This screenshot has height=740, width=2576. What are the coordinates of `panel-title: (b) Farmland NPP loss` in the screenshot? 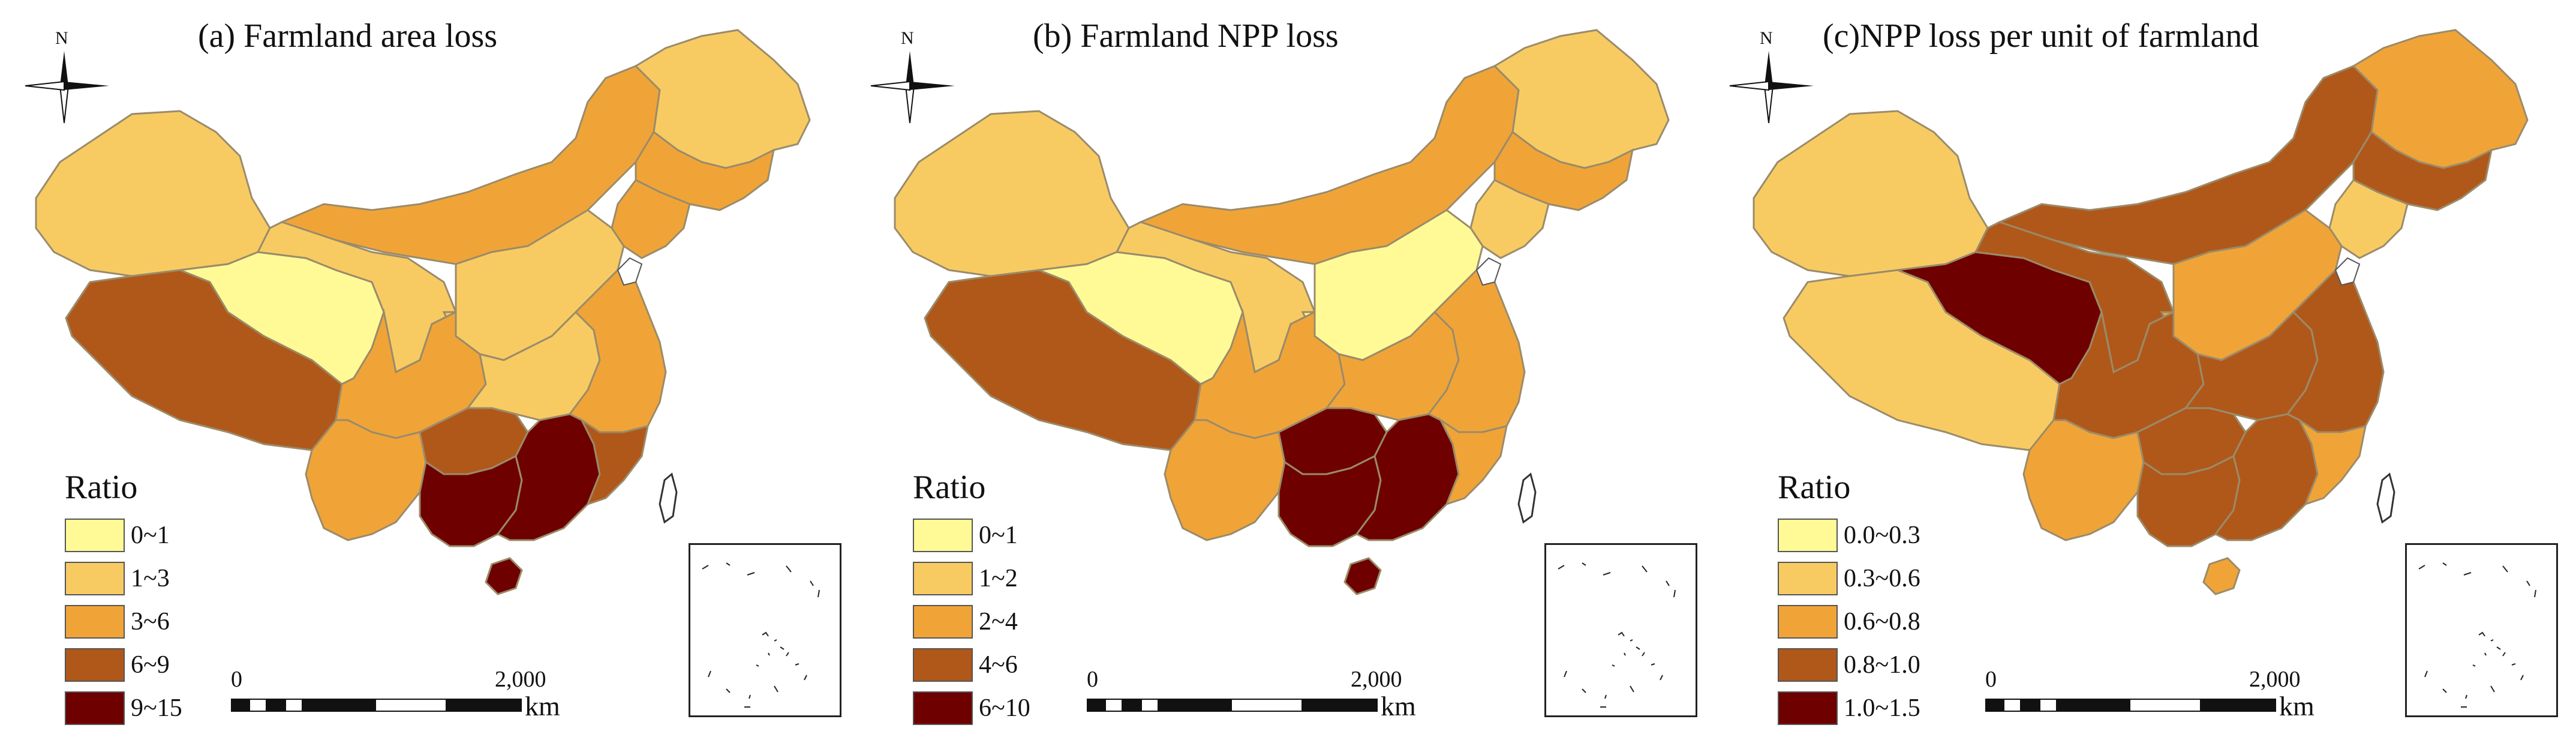 It's located at (1186, 36).